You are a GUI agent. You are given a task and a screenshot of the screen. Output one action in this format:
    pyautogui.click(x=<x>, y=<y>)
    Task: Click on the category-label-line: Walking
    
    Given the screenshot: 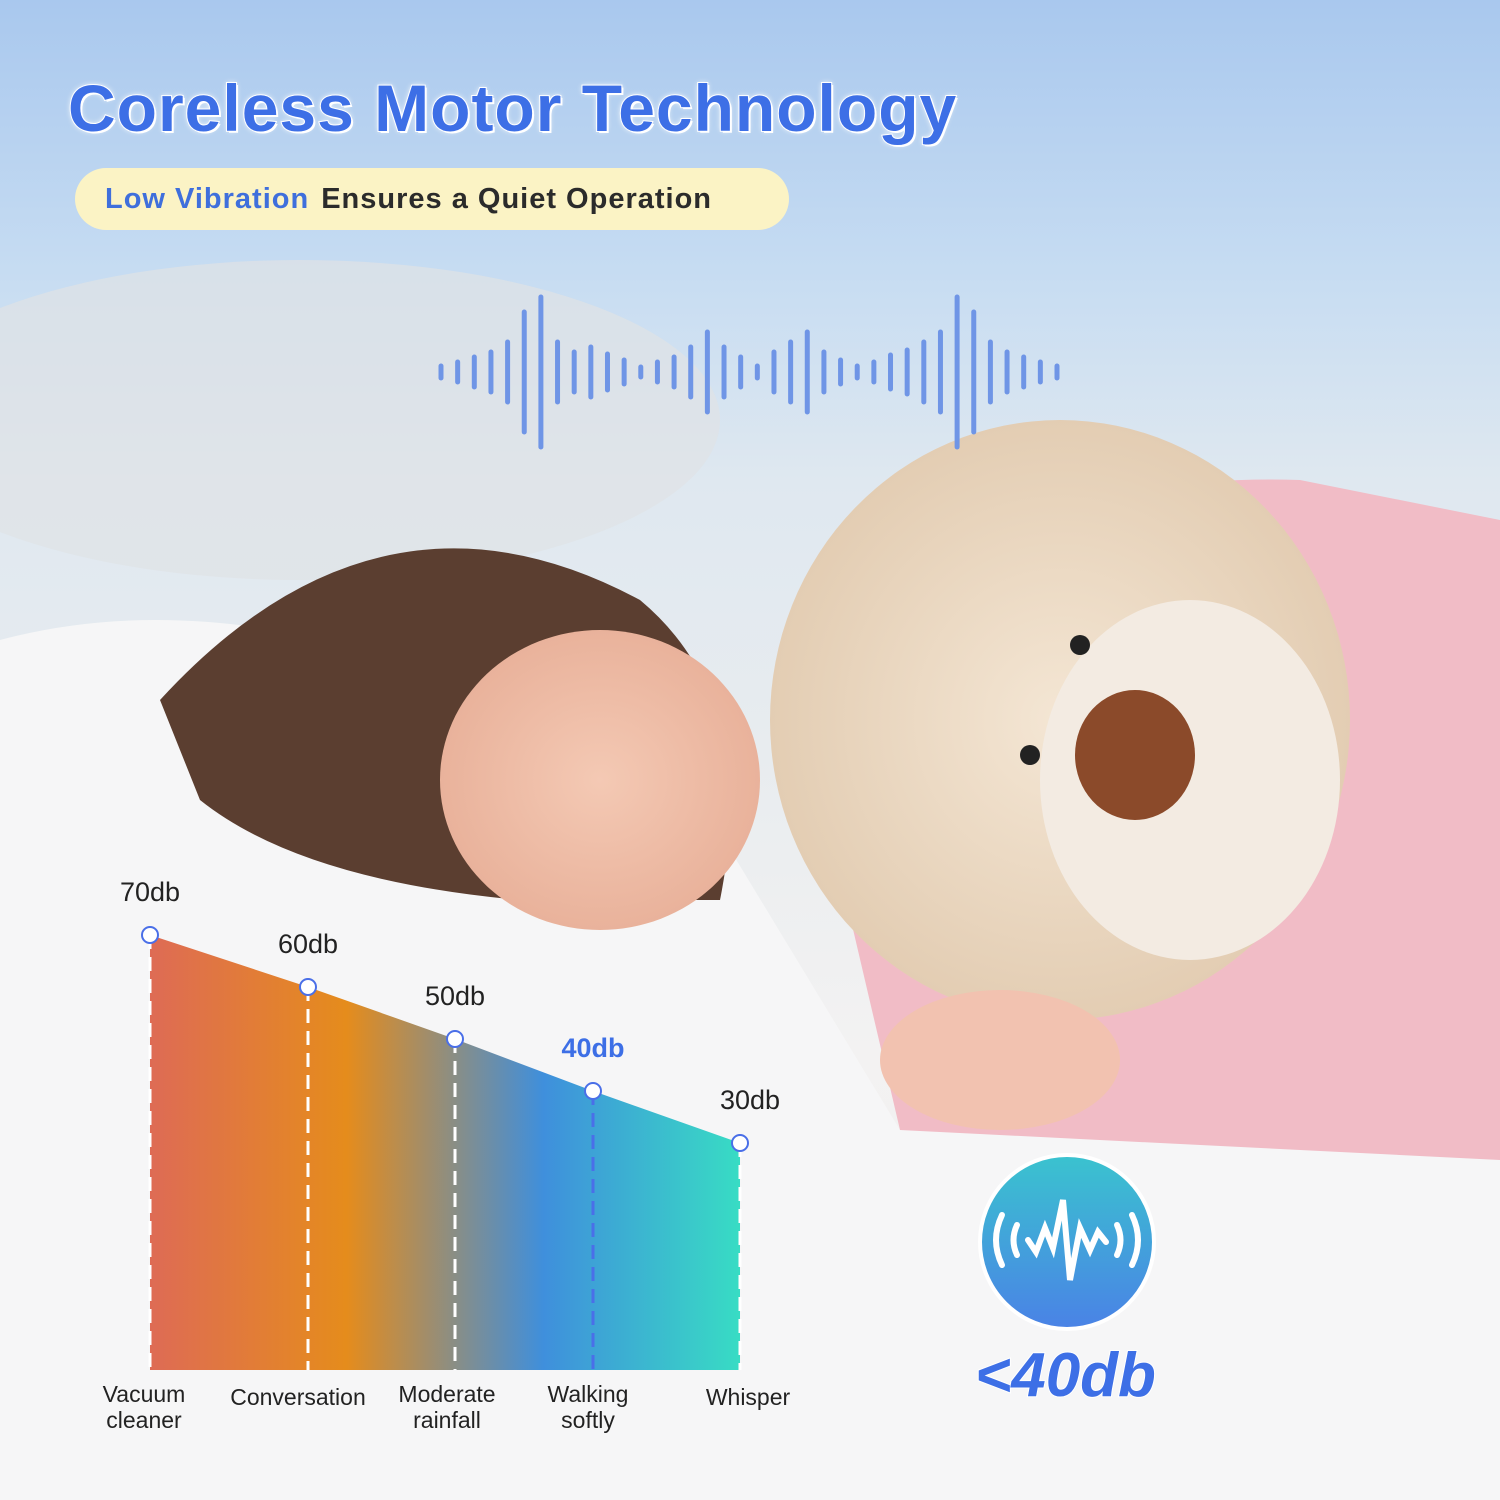 What is the action you would take?
    pyautogui.click(x=588, y=1394)
    